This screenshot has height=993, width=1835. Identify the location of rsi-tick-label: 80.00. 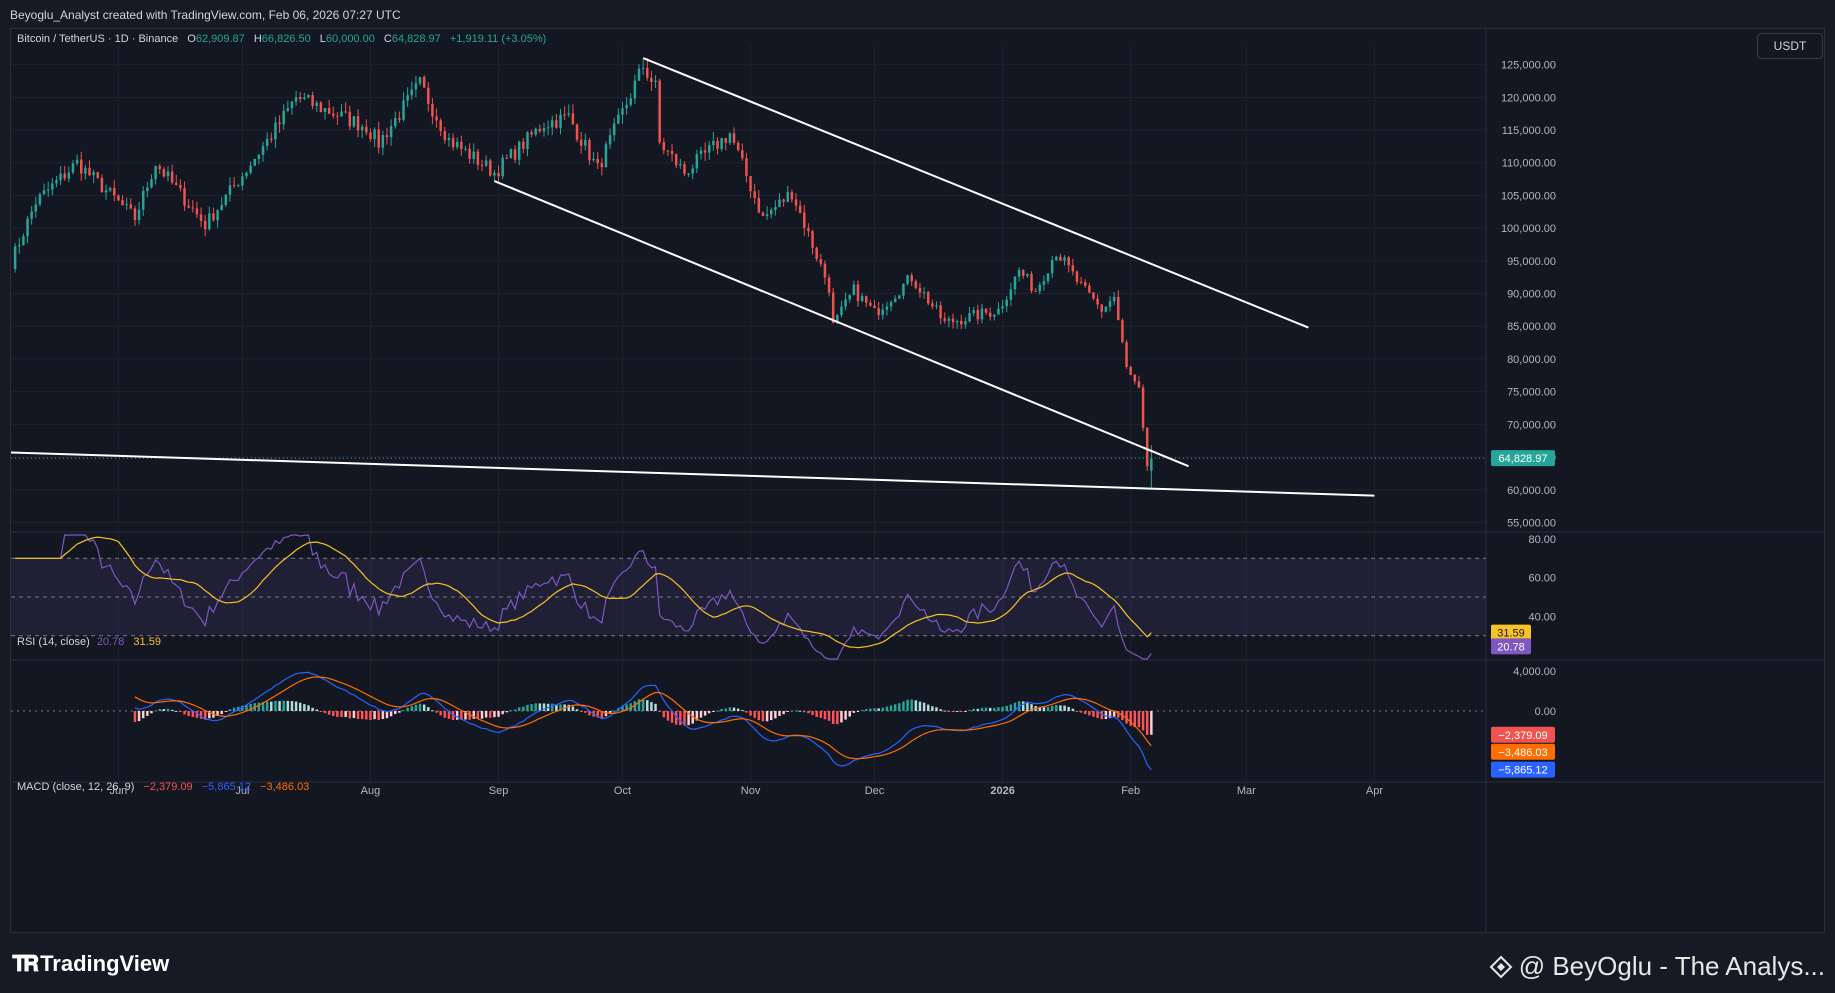
(1542, 540).